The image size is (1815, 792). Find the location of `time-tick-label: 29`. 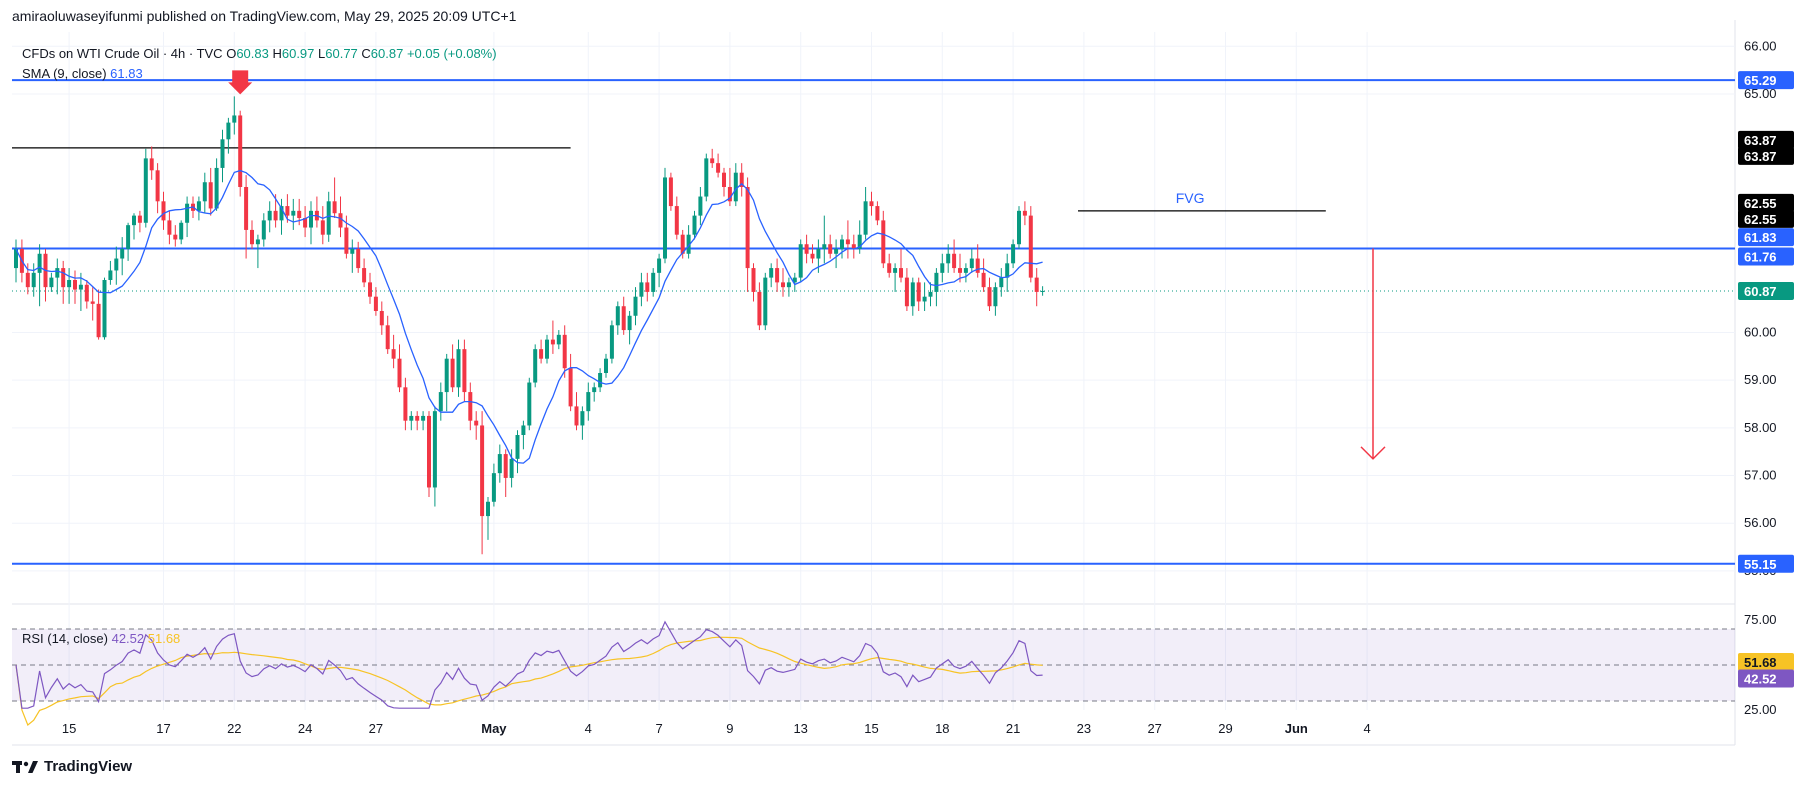

time-tick-label: 29 is located at coordinates (1225, 728).